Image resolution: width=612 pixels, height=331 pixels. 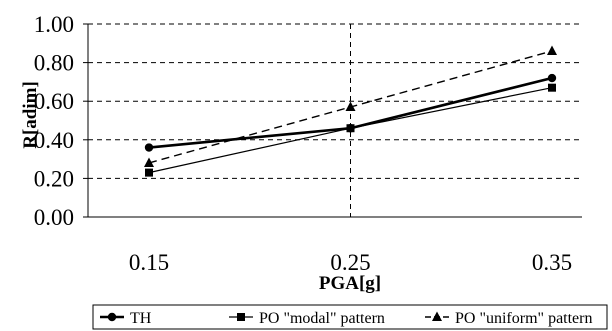 I want to click on y-tick-label: 1.00, so click(x=54, y=24).